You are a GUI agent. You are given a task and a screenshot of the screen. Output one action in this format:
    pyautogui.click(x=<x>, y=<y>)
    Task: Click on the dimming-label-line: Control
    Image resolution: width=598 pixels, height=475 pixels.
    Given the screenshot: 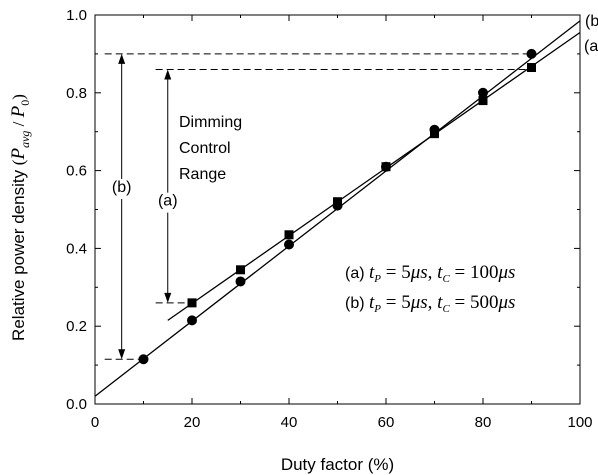 What is the action you would take?
    pyautogui.click(x=205, y=148)
    